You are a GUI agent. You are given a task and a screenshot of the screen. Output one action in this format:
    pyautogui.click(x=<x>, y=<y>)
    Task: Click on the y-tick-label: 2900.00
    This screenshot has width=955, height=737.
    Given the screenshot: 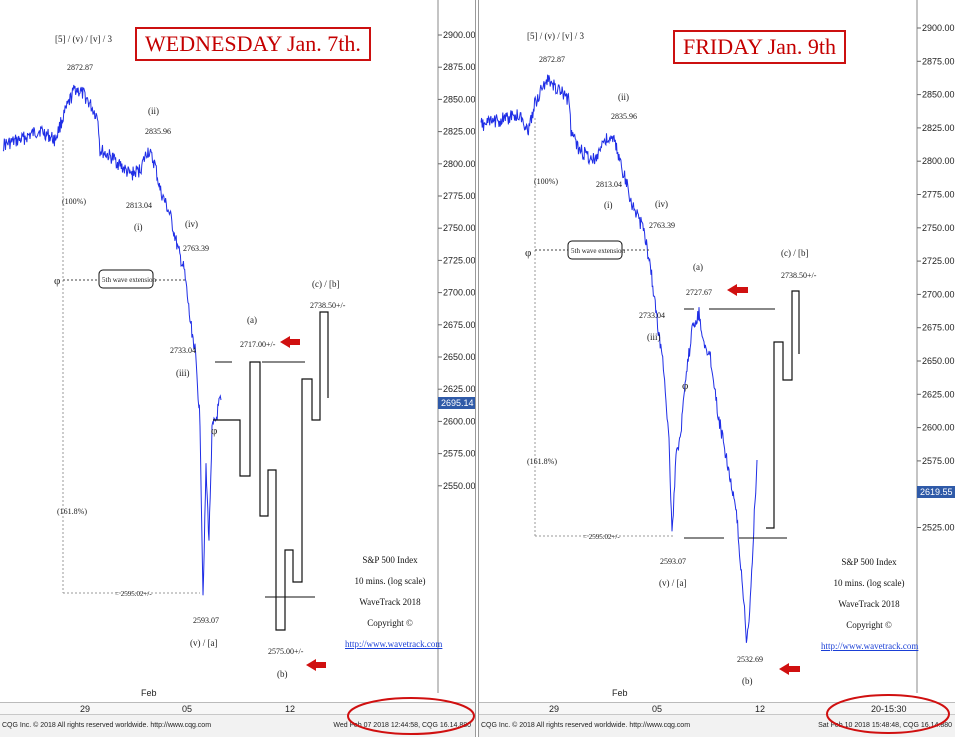 What is the action you would take?
    pyautogui.click(x=938, y=28)
    